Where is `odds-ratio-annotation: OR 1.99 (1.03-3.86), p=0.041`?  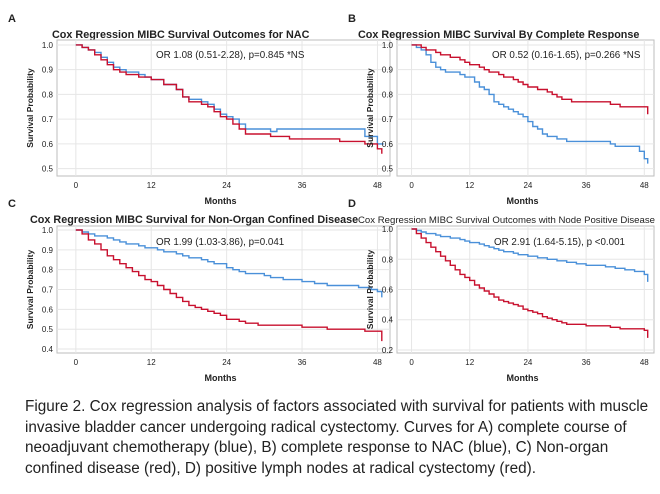 odds-ratio-annotation: OR 1.99 (1.03-3.86), p=0.041 is located at coordinates (220, 242).